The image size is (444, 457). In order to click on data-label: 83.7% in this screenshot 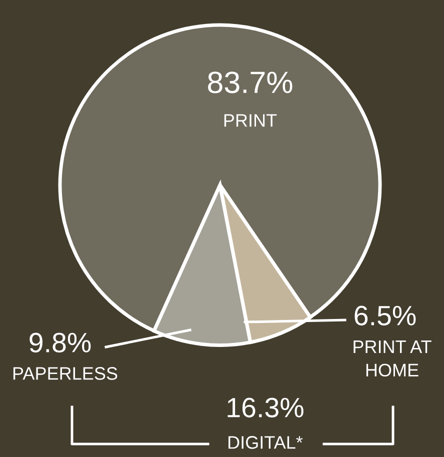, I will do `click(250, 83)`.